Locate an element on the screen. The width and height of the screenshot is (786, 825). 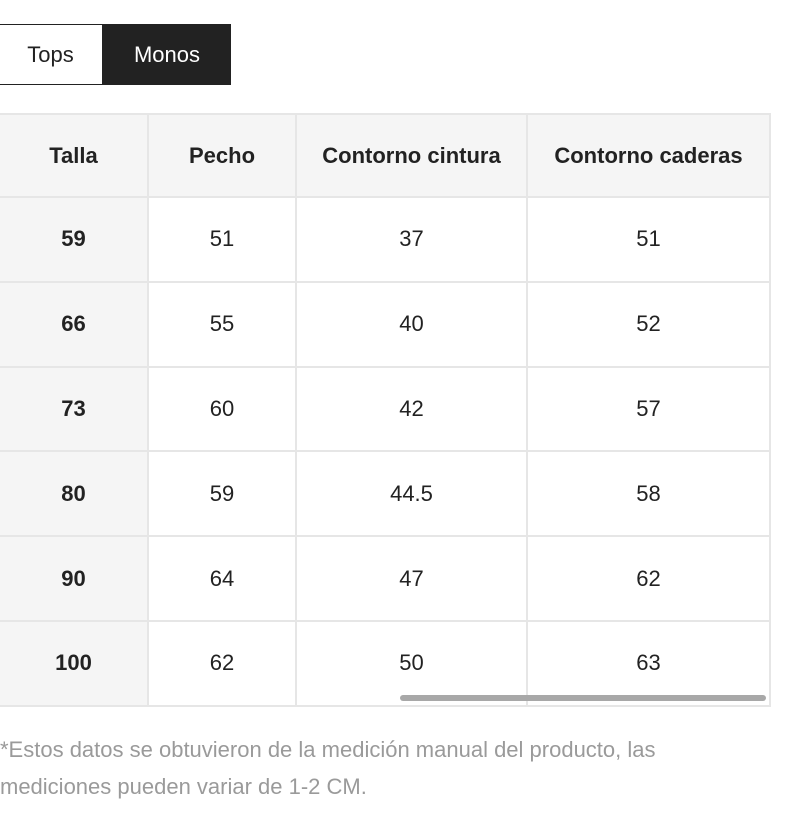
tab-active: Monos is located at coordinates (167, 54).